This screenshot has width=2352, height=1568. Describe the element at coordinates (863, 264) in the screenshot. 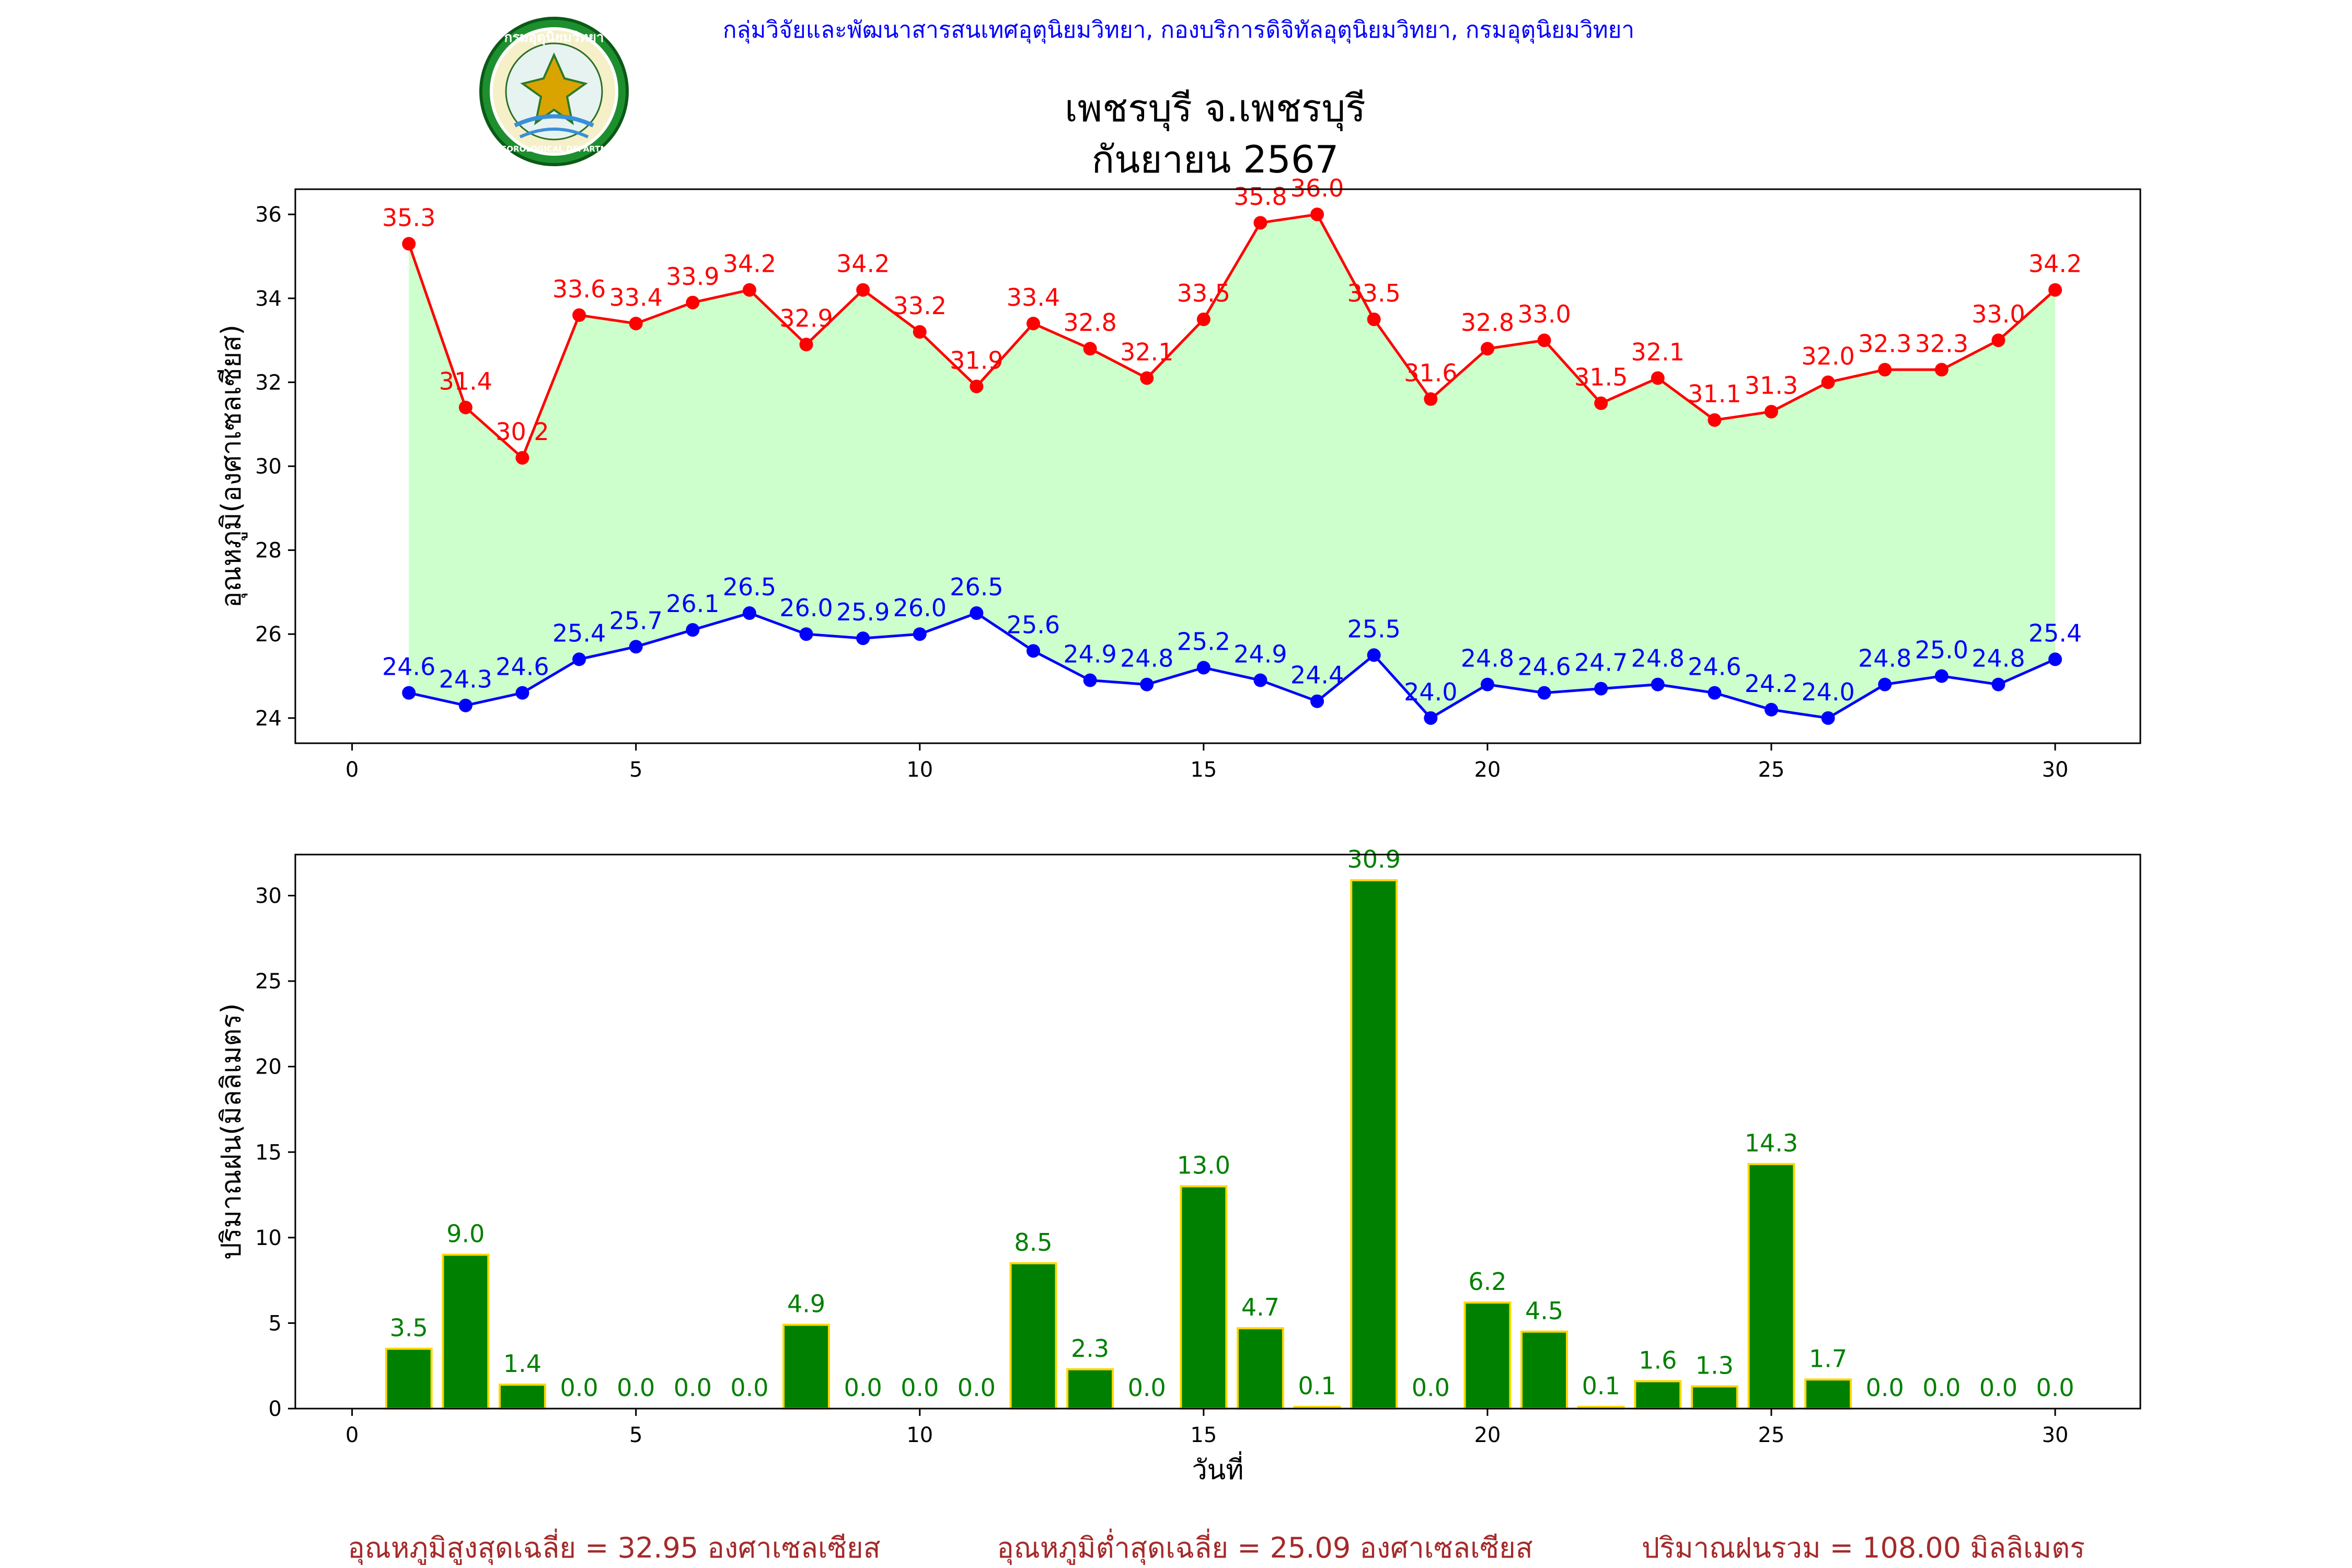

I see `max-temp-data-label: 34.2` at that location.